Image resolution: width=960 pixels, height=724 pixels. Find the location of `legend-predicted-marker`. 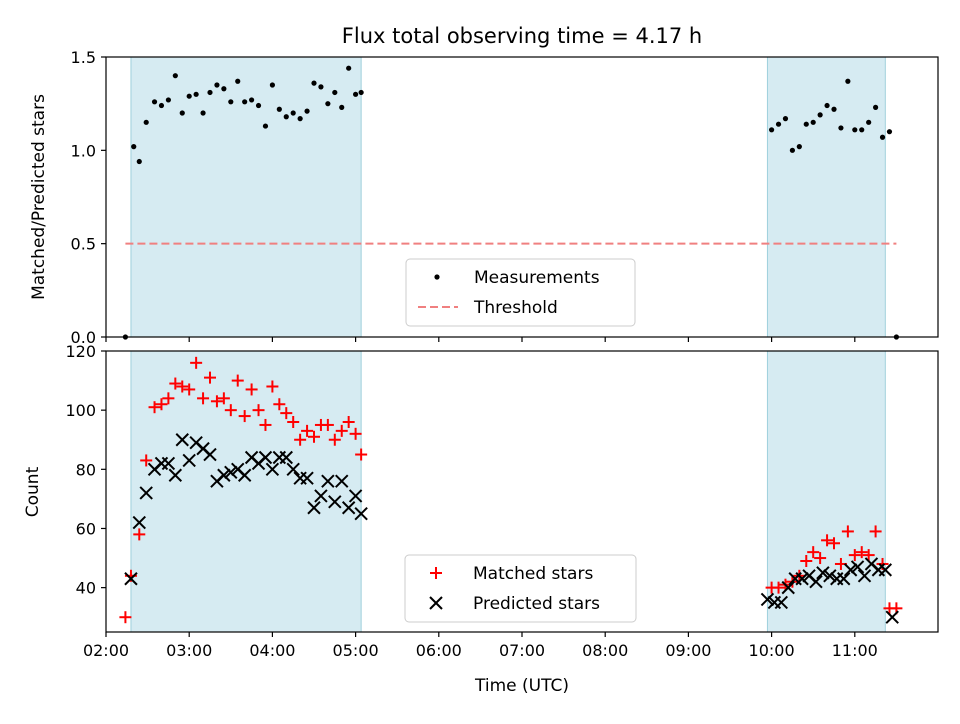

legend-predicted-marker is located at coordinates (436, 603).